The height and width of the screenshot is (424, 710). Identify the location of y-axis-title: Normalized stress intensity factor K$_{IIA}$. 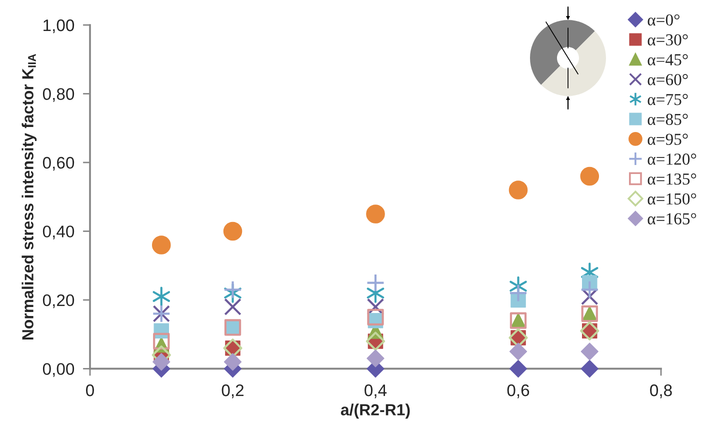
(29, 197).